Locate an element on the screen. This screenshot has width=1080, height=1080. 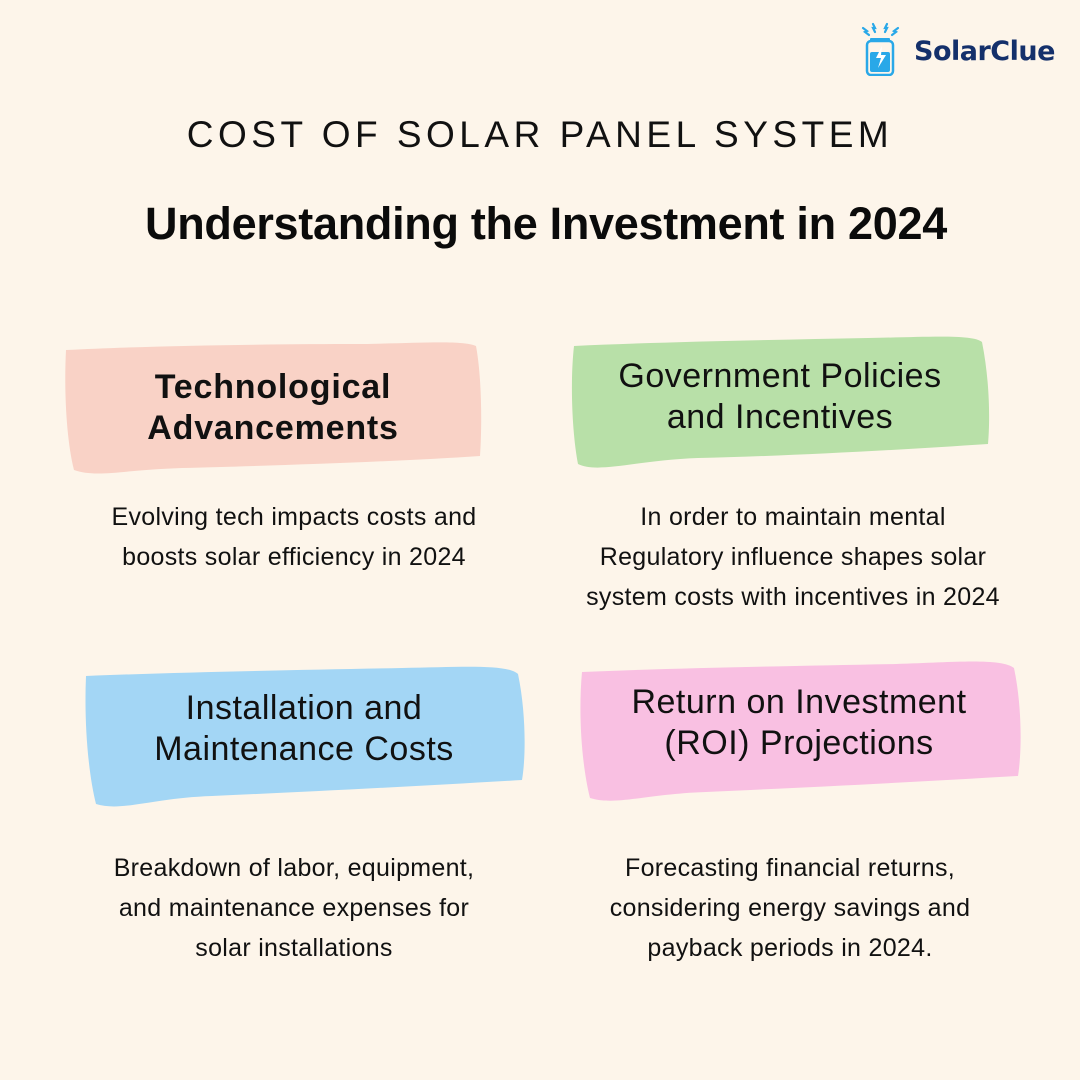
card-roi-projections: Return on Investment (ROI) Projections is located at coordinates (799, 731).